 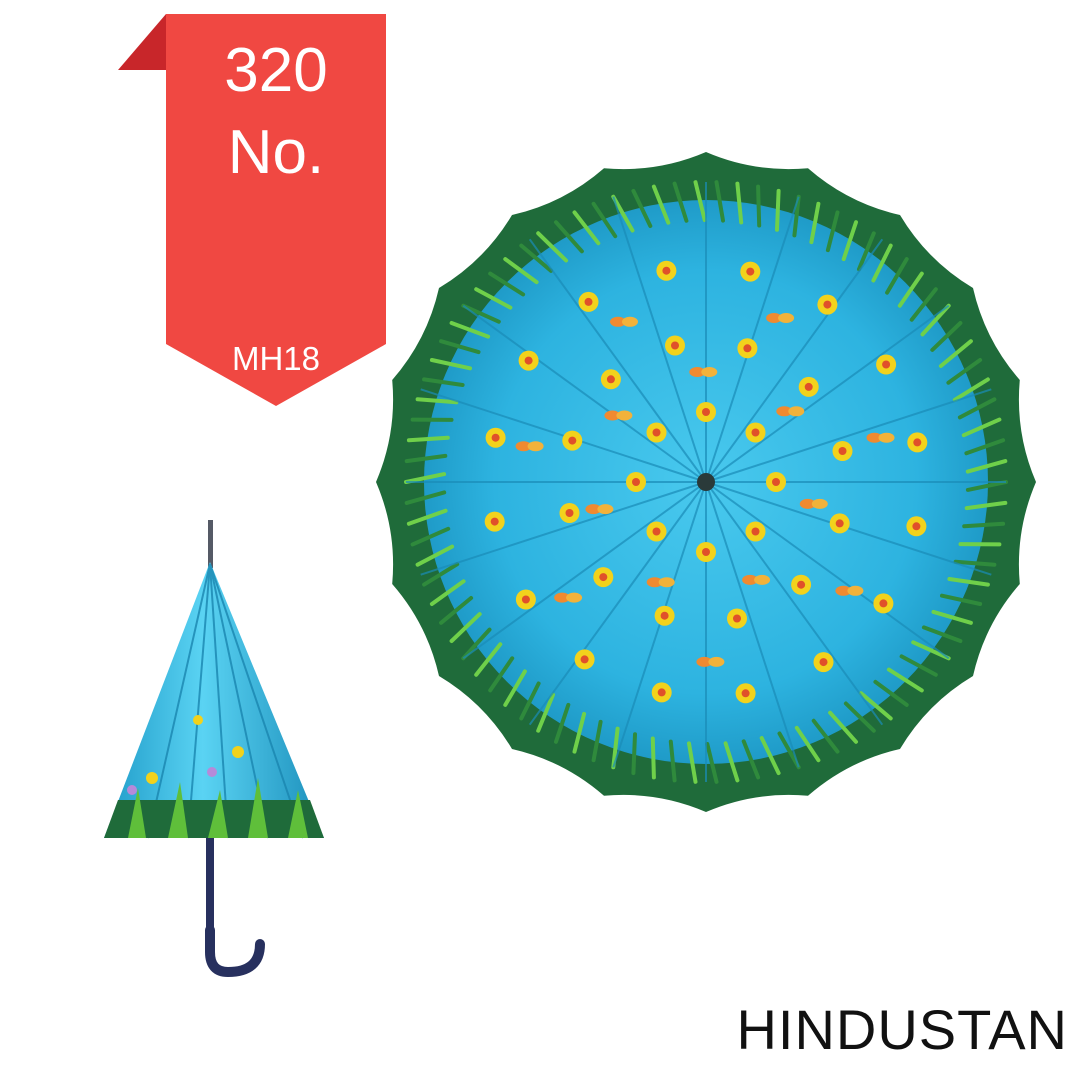 I want to click on price-tag: 320 No. MH18, so click(x=253, y=212).